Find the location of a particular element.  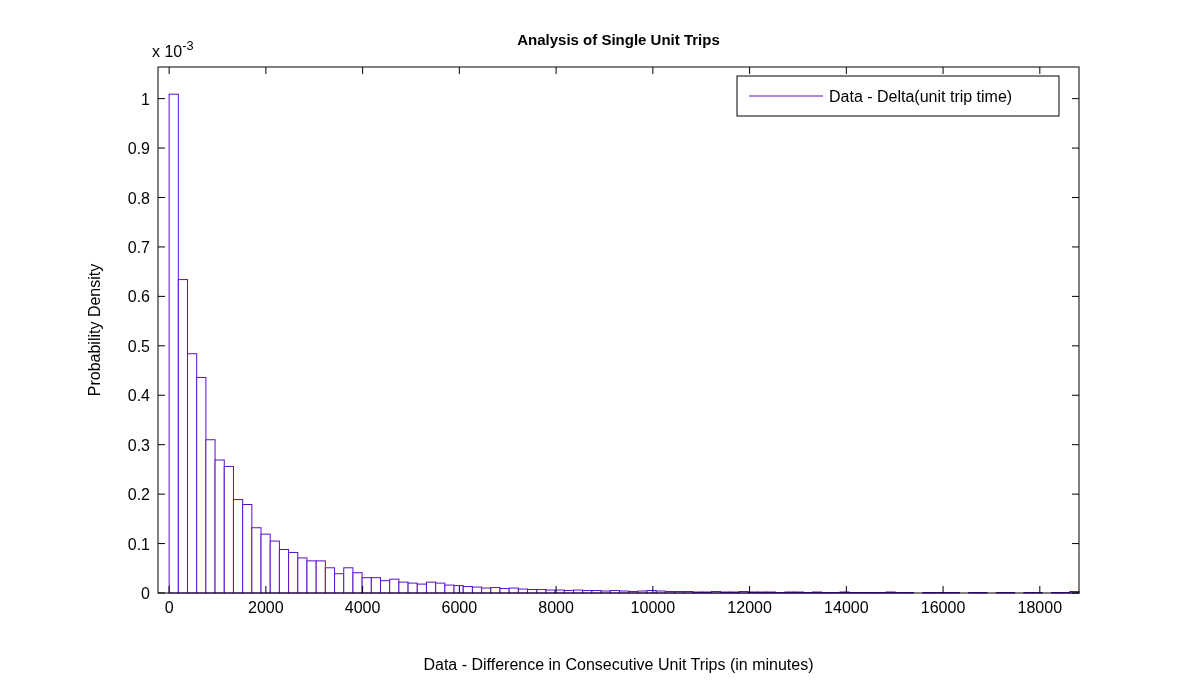

x-tick-label: 18000 is located at coordinates (1040, 607).